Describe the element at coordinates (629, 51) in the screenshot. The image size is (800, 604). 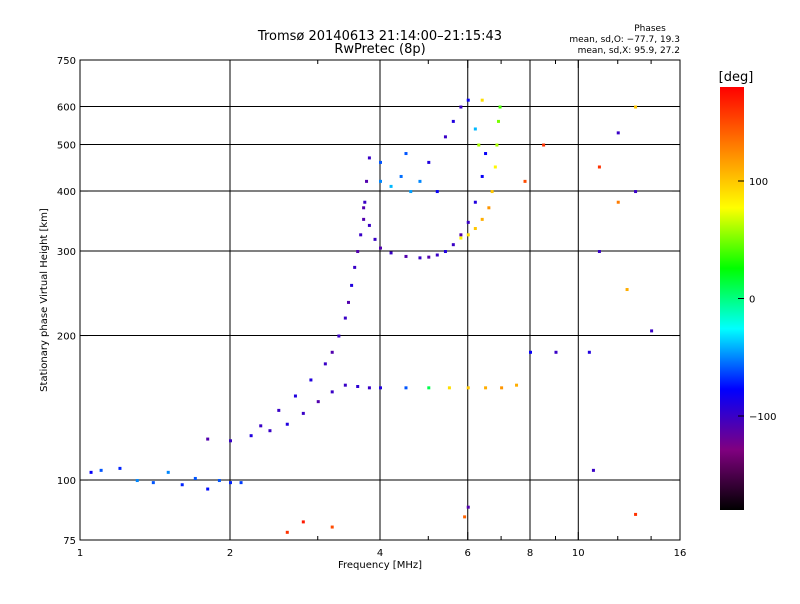
I see `phases-x-stats: mean, sd,X: 95.9, 27.2` at that location.